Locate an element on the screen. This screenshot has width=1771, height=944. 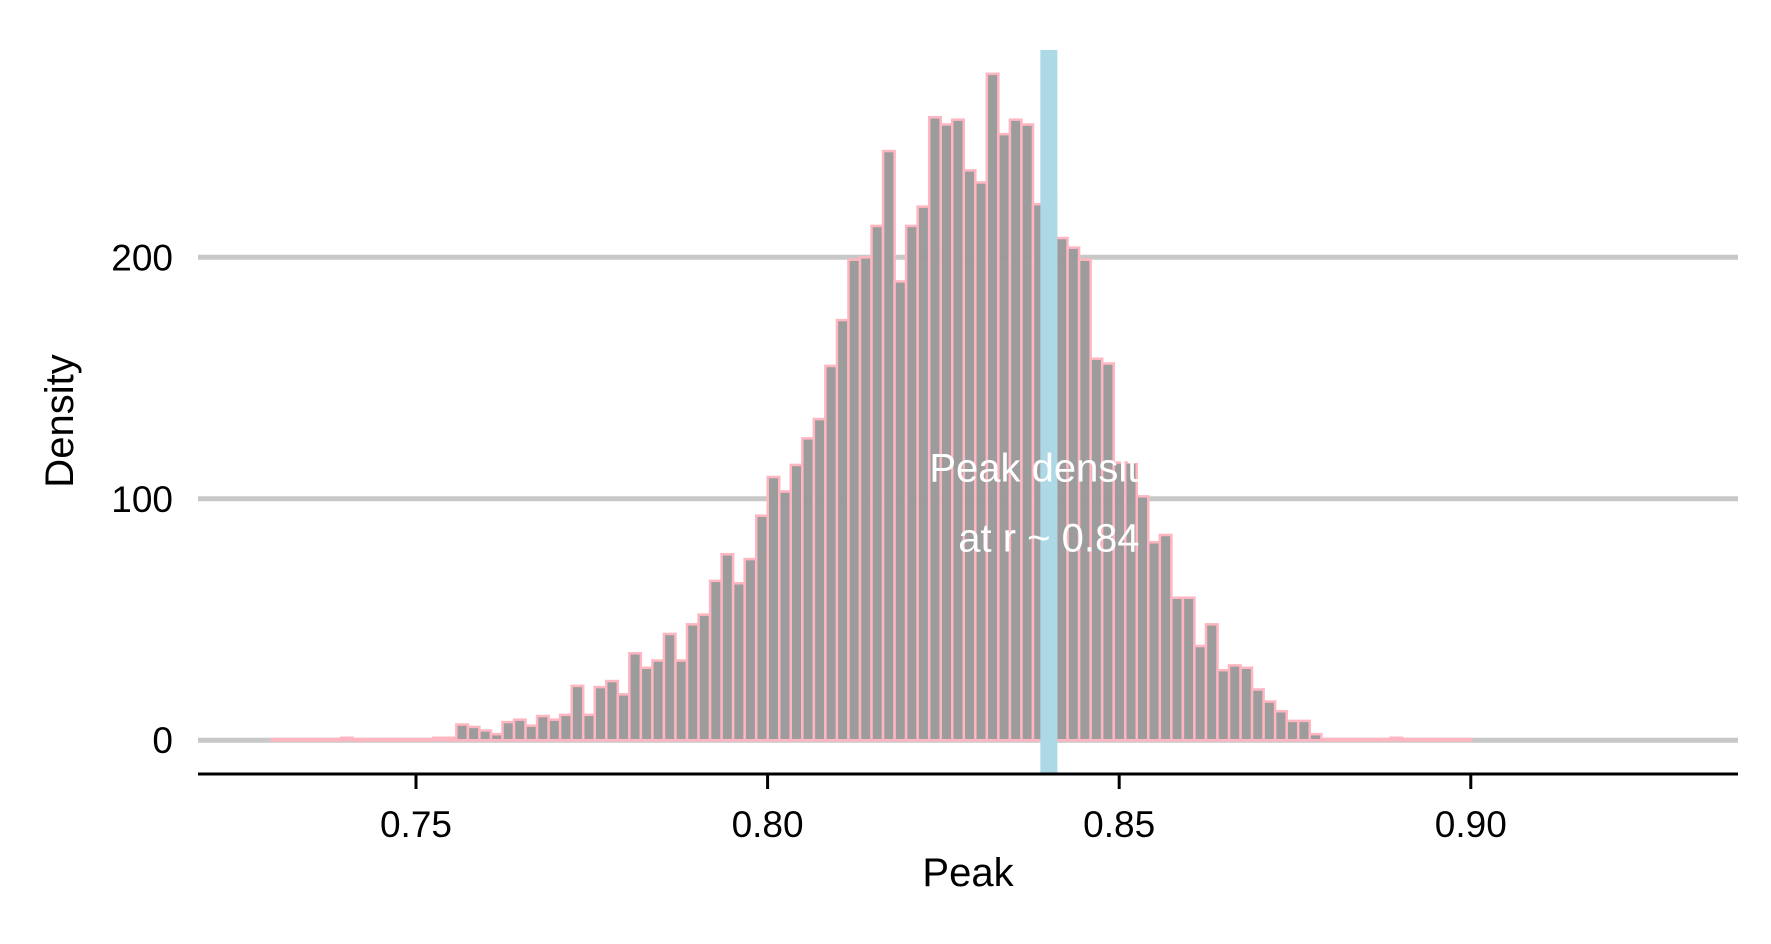
y-tick-label: 200 is located at coordinates (142, 257).